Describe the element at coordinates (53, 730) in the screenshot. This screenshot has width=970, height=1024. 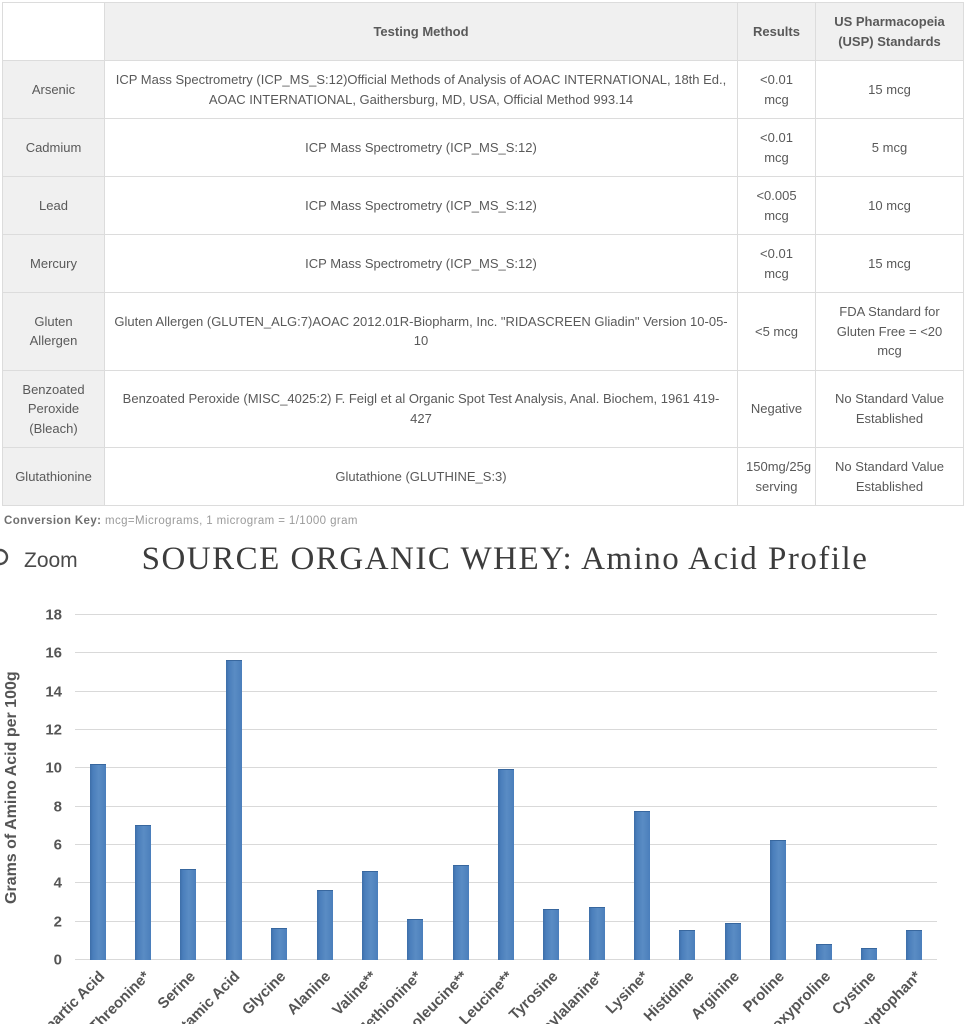
I see `y-tick-label: 12` at that location.